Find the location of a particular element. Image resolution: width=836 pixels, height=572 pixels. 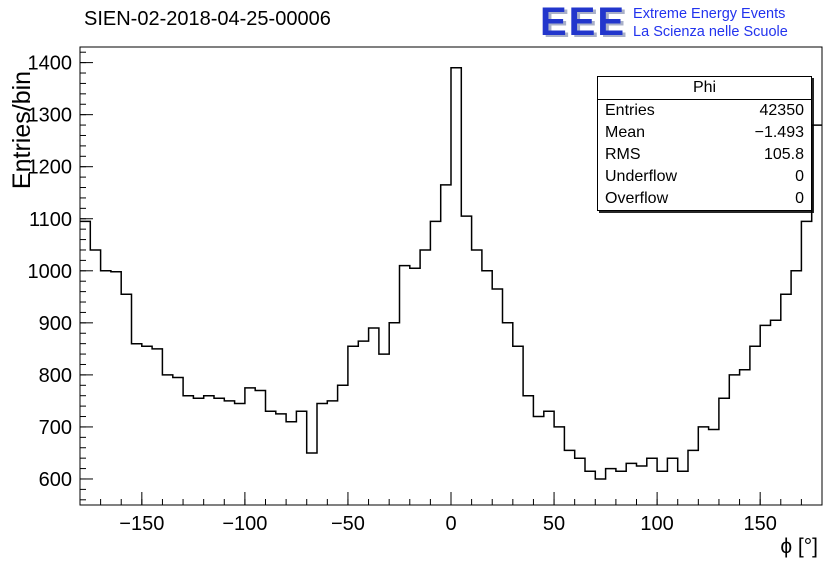

x-tick-label: 0 is located at coordinates (450, 524).